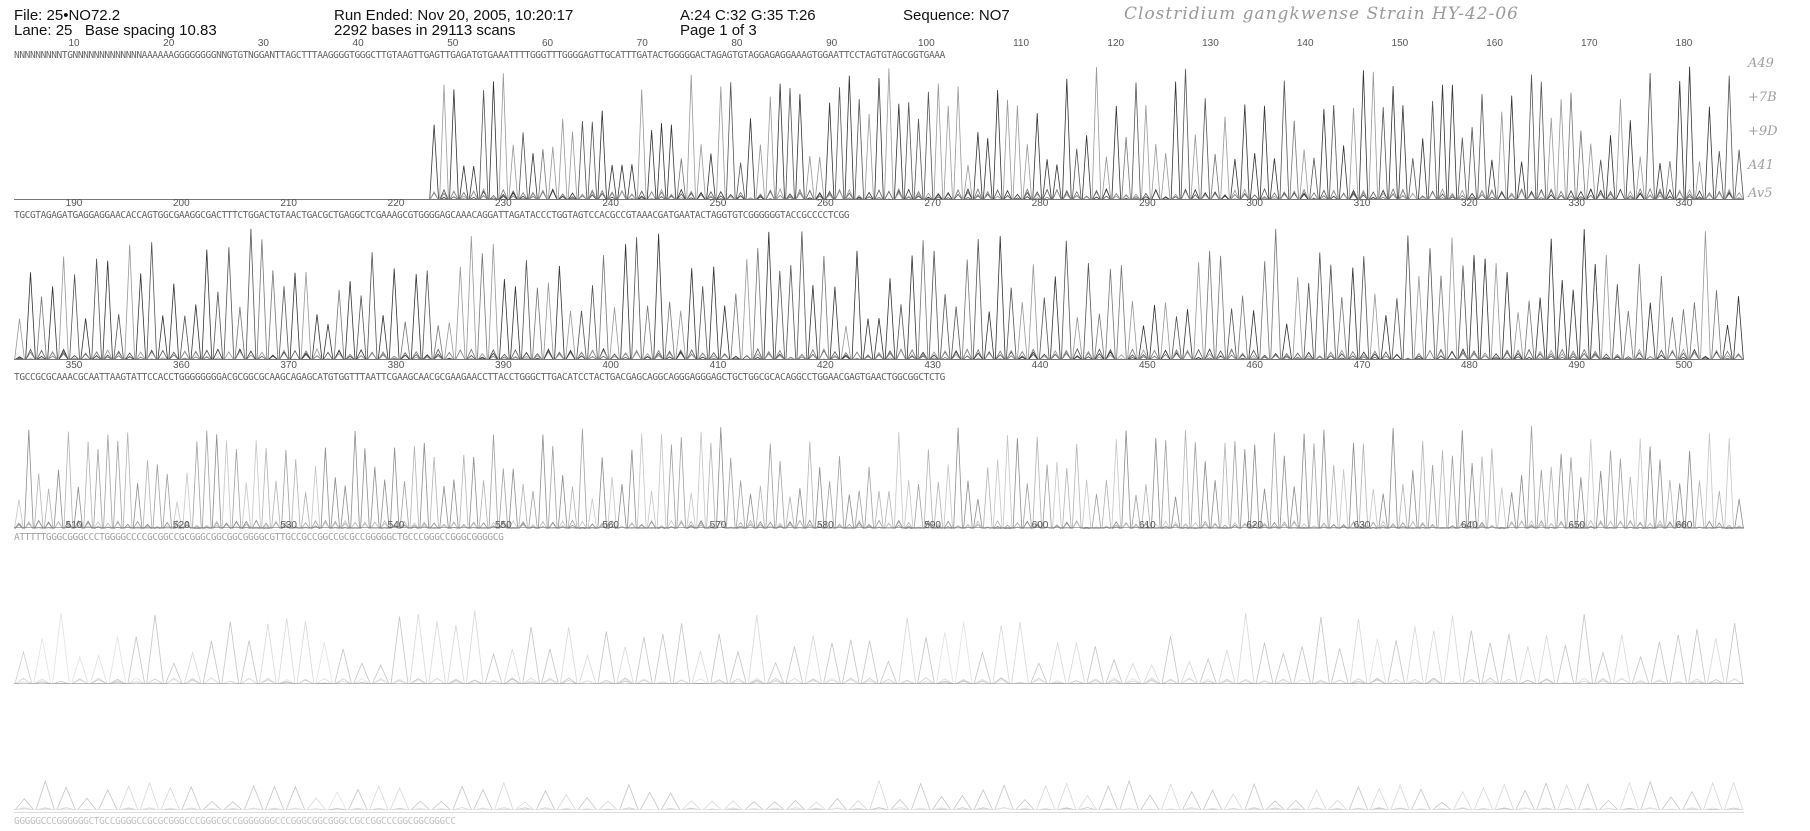 Image resolution: width=1810 pixels, height=831 pixels. I want to click on page-indicator: Page 1 of 3, so click(718, 30).